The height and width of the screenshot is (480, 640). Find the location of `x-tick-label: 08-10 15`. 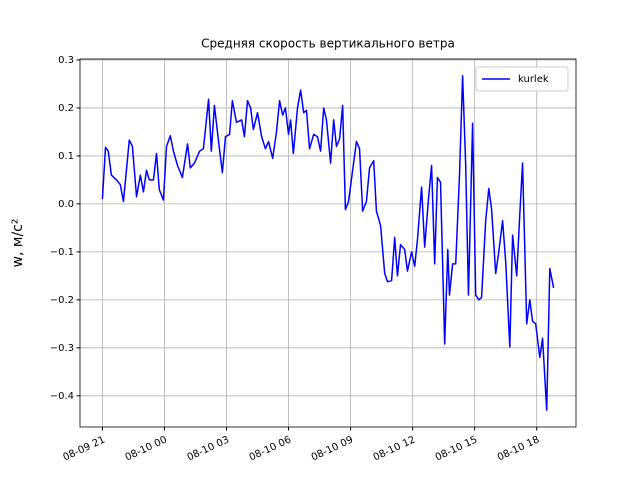

x-tick-label: 08-10 15 is located at coordinates (456, 448).